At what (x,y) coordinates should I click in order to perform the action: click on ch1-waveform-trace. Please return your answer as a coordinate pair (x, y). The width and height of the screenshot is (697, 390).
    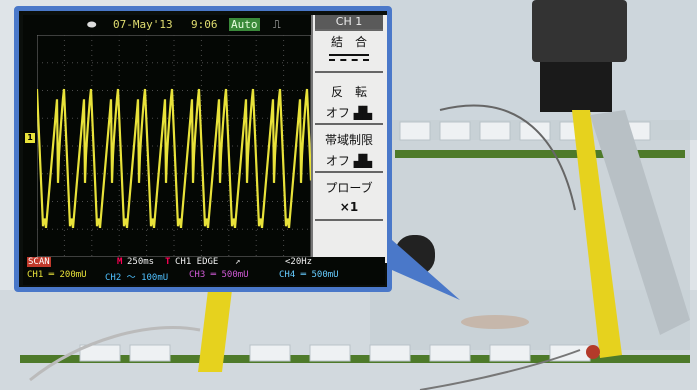
    Looking at the image, I should click on (174, 158).